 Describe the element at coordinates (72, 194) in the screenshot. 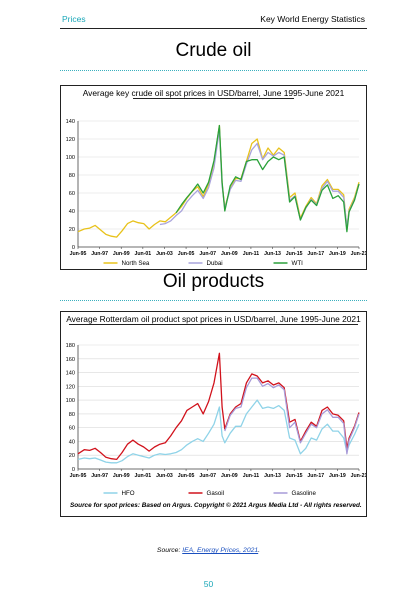

I see `crude-y-tick-label: 60` at that location.